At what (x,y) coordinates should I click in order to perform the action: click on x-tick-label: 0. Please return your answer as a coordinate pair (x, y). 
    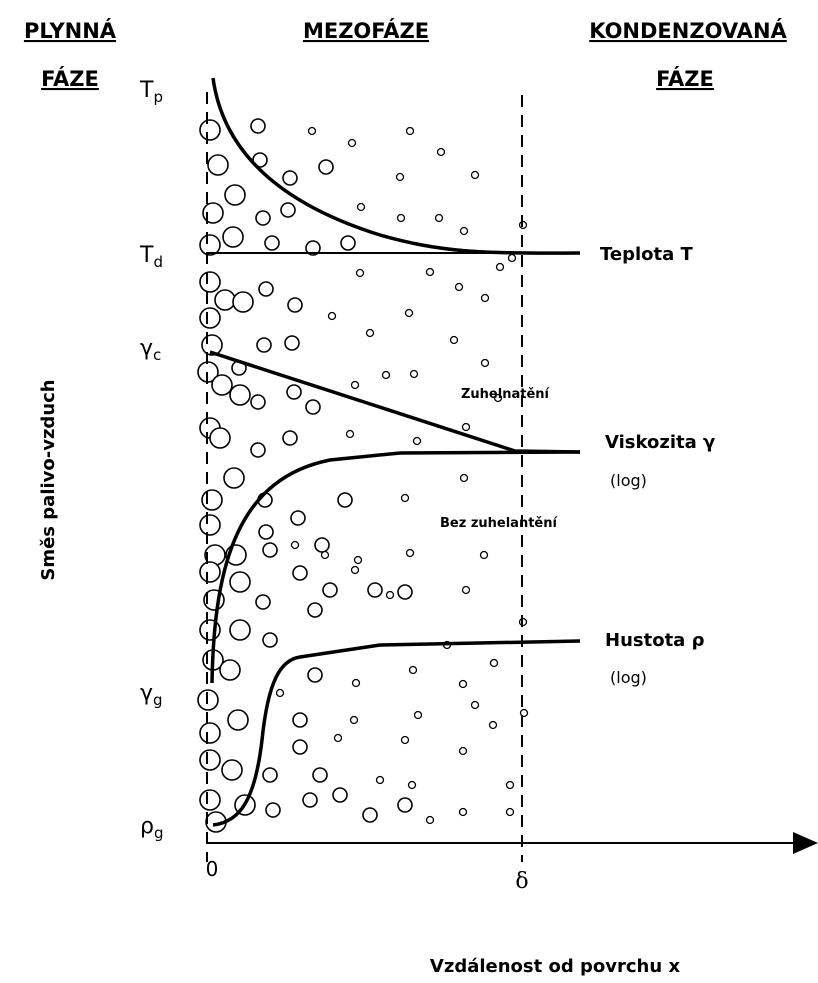
    Looking at the image, I should click on (212, 869).